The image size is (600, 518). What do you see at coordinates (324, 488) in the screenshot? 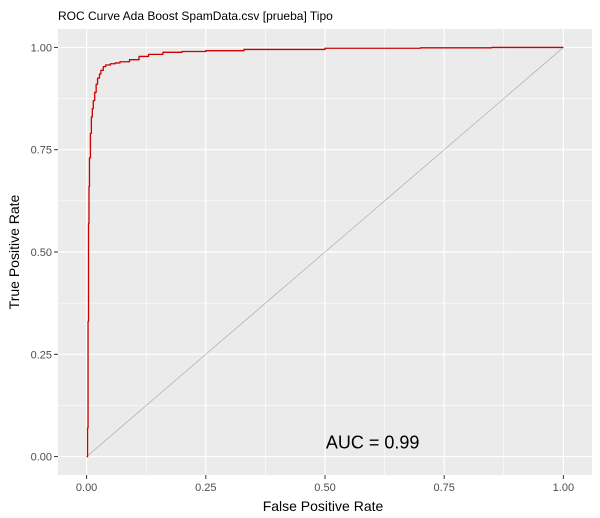
I see `x-tick-label: 0.50` at bounding box center [324, 488].